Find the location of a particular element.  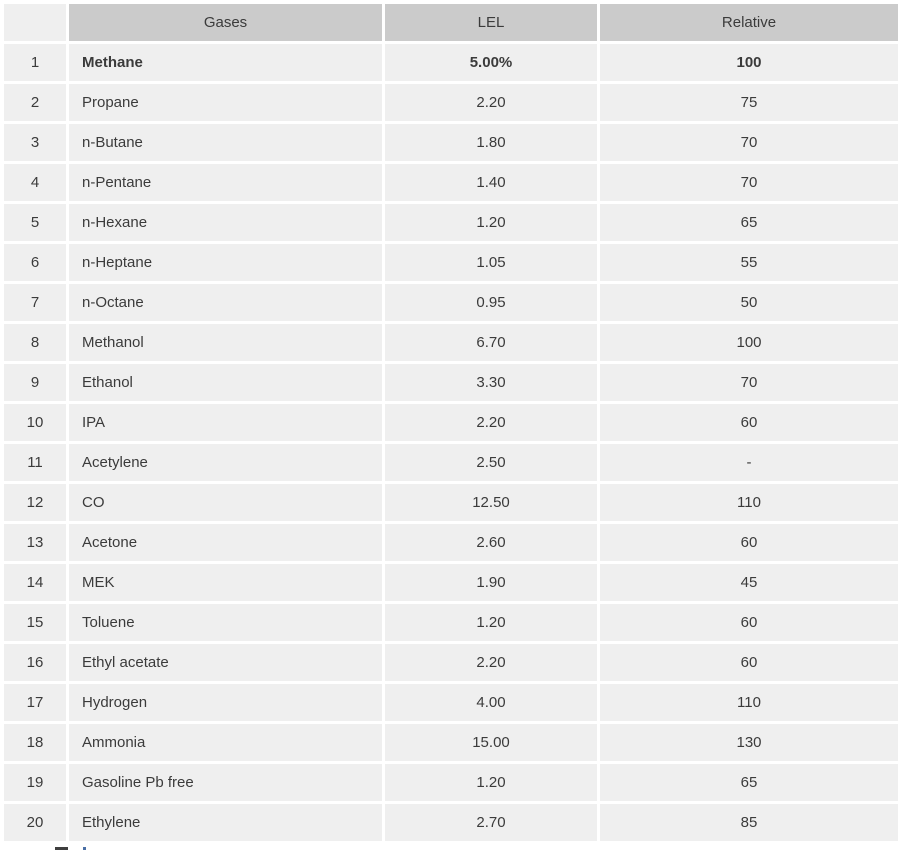

table-row: 2 Propane 2.20 75 is located at coordinates (451, 102).